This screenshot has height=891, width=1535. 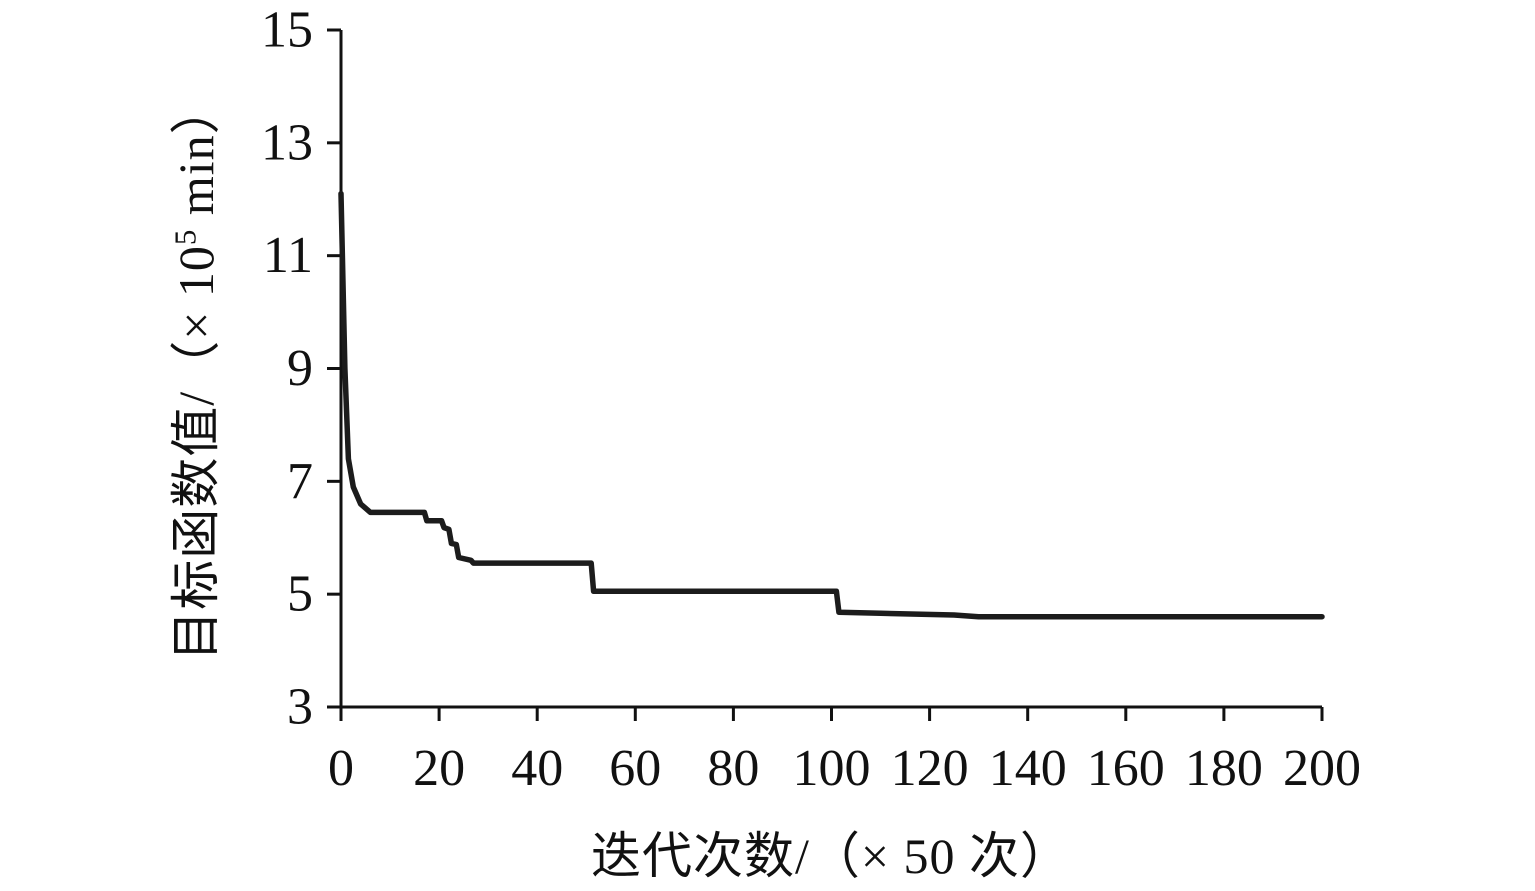 I want to click on y-tick-label: 3, so click(x=300, y=707).